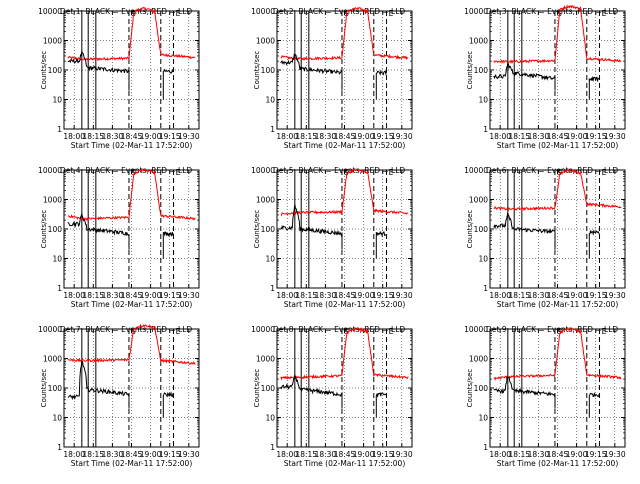  I want to click on panel-title: Det 4: BLACK = Events, RED = LLD, so click(126, 170).